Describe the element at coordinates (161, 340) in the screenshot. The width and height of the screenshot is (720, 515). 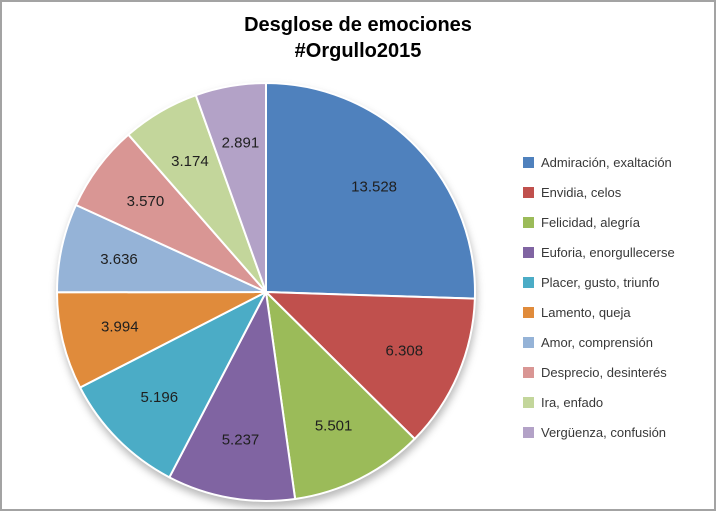
I see `pie-slice-lamento-queja` at that location.